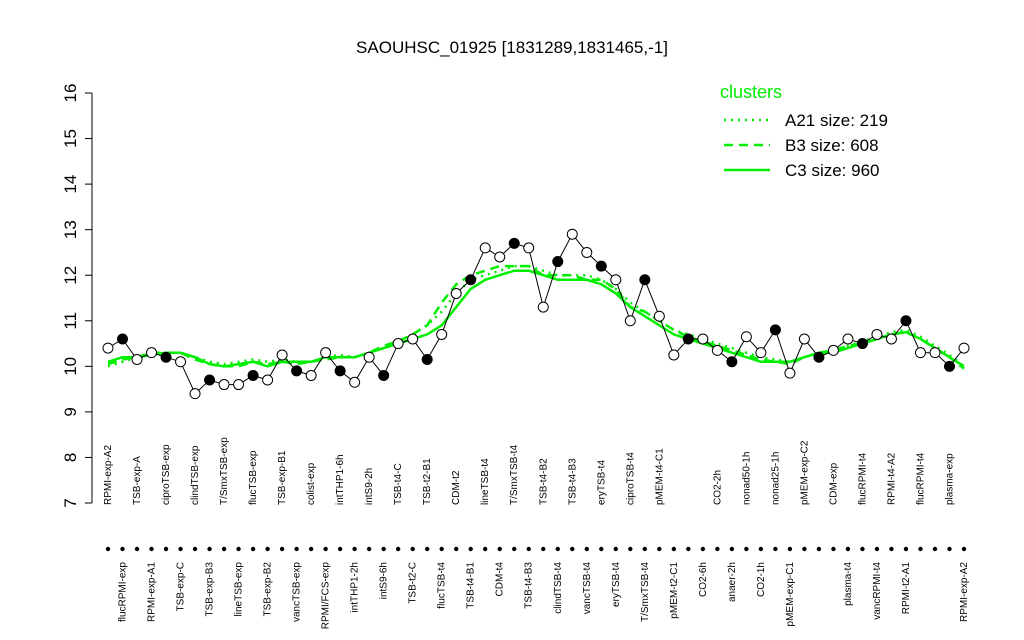 The height and width of the screenshot is (640, 1024). Describe the element at coordinates (282, 477) in the screenshot. I see `x-tick-label: TSB-exp-B1` at that location.